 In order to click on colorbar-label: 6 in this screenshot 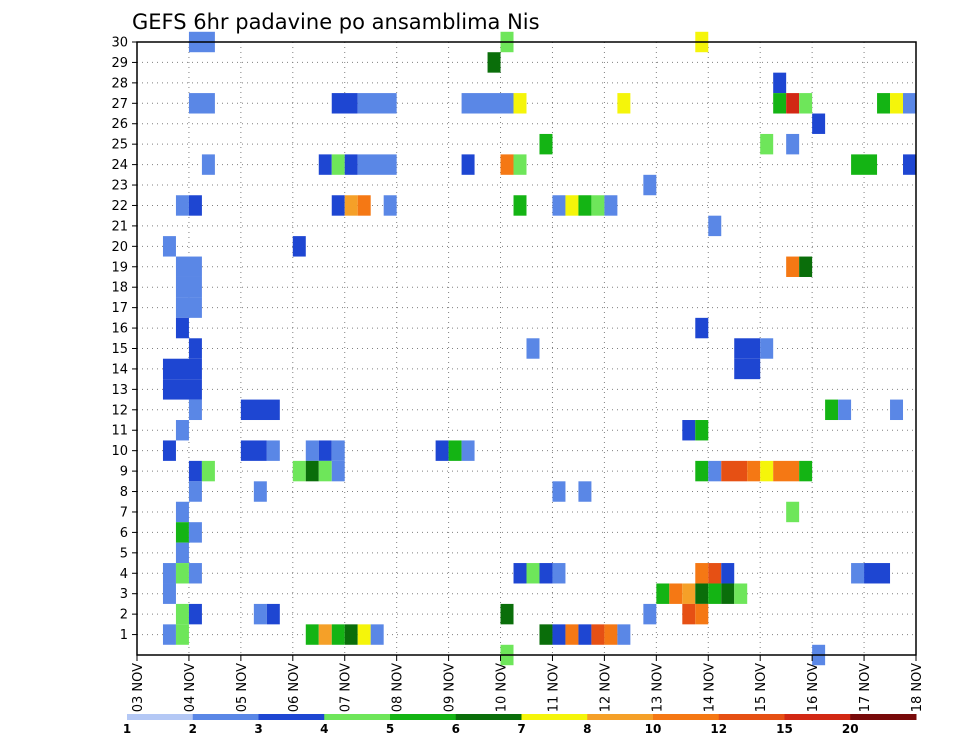, I will do `click(456, 729)`.